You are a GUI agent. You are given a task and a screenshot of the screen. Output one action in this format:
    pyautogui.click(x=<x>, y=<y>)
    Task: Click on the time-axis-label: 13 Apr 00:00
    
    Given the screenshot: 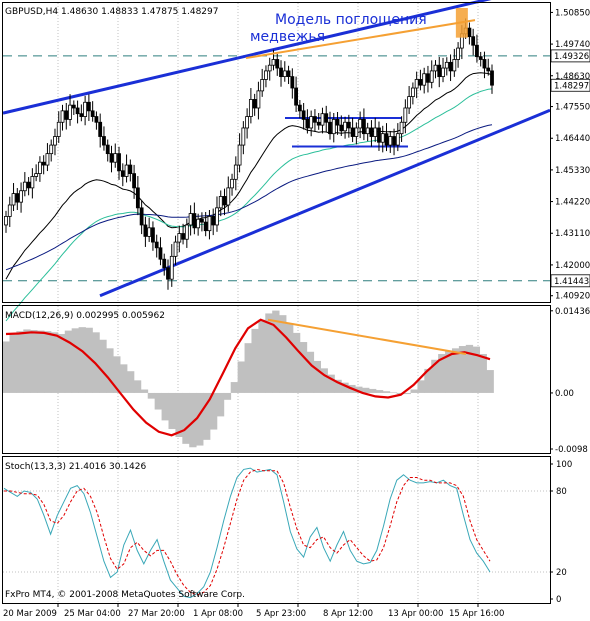 What is the action you would take?
    pyautogui.click(x=415, y=614)
    